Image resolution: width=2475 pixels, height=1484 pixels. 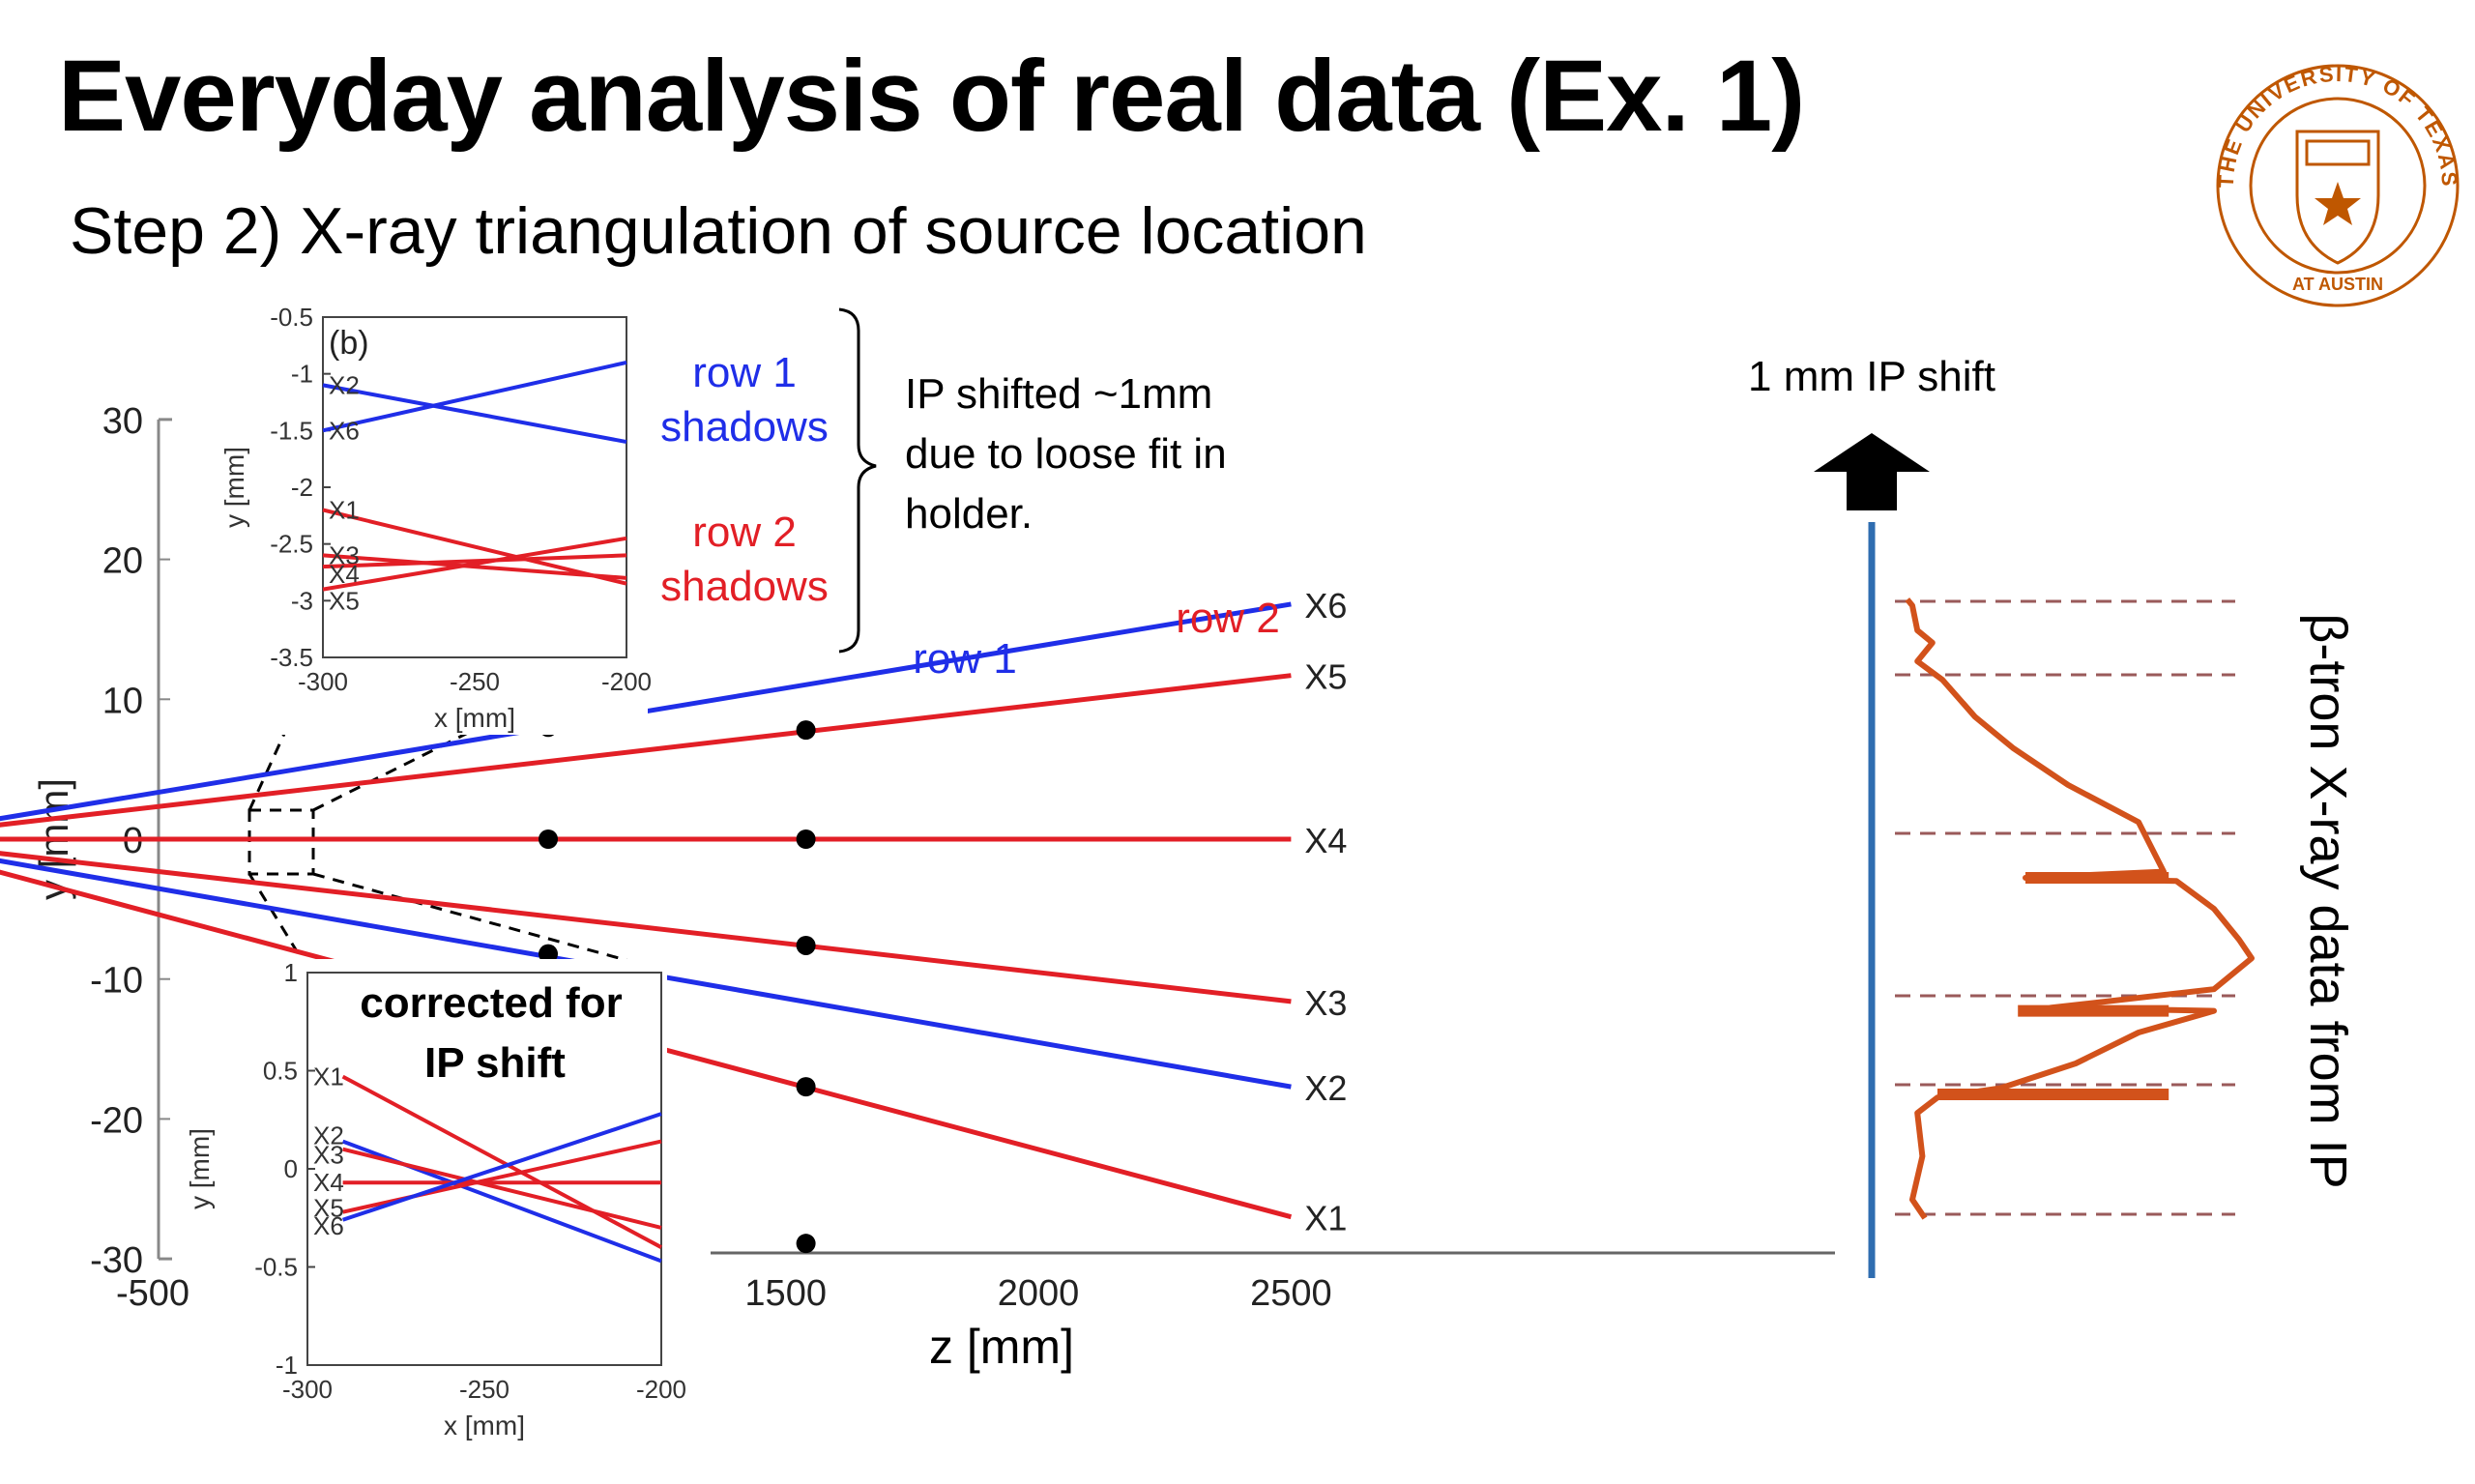 I want to click on university-seal-logo: THE UNIVERSITY OF TEXAS AT AUSTIN, so click(x=2337, y=185).